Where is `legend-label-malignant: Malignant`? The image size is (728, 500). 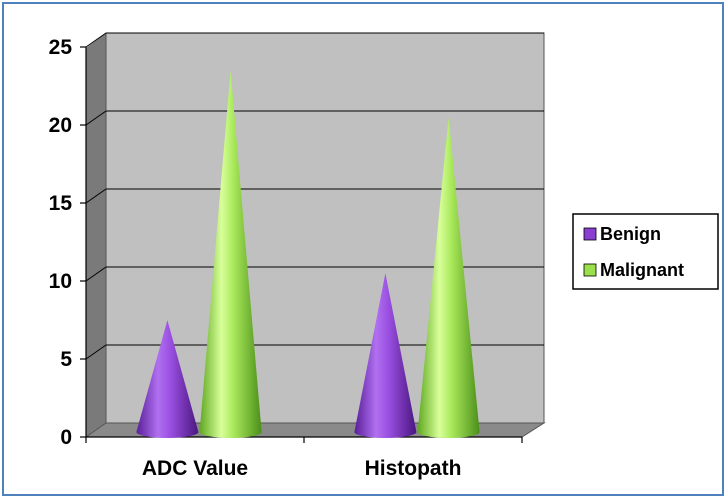
legend-label-malignant: Malignant is located at coordinates (642, 270).